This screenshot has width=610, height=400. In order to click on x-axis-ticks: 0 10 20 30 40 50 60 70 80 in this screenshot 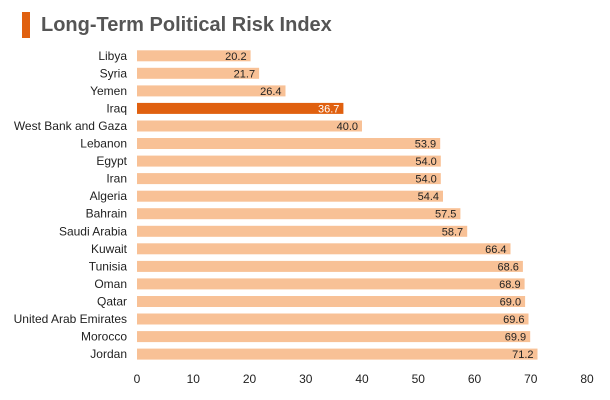, I will do `click(364, 379)`.